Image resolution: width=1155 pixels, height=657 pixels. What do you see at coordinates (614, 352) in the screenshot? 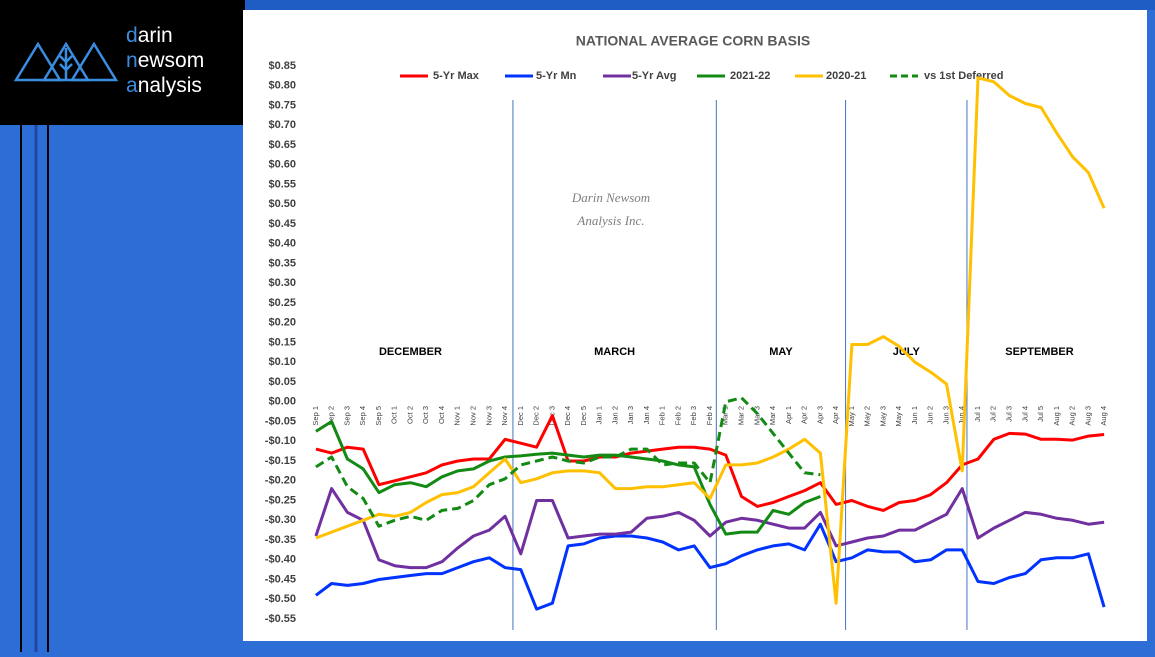
I see `period-label: MARCH` at bounding box center [614, 352].